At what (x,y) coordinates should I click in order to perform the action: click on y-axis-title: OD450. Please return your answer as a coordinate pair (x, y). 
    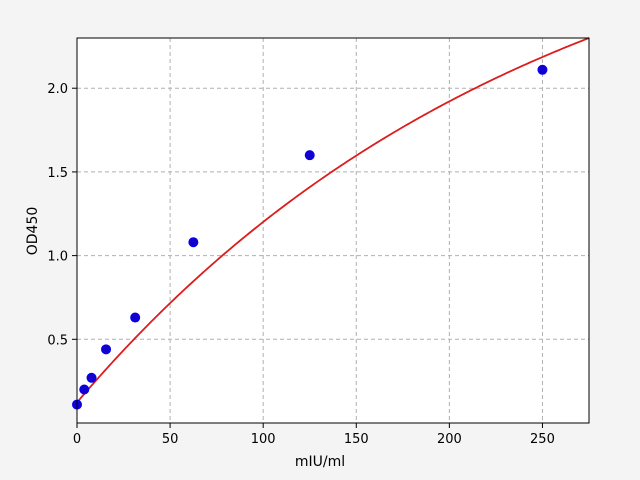
    Looking at the image, I should click on (33, 231).